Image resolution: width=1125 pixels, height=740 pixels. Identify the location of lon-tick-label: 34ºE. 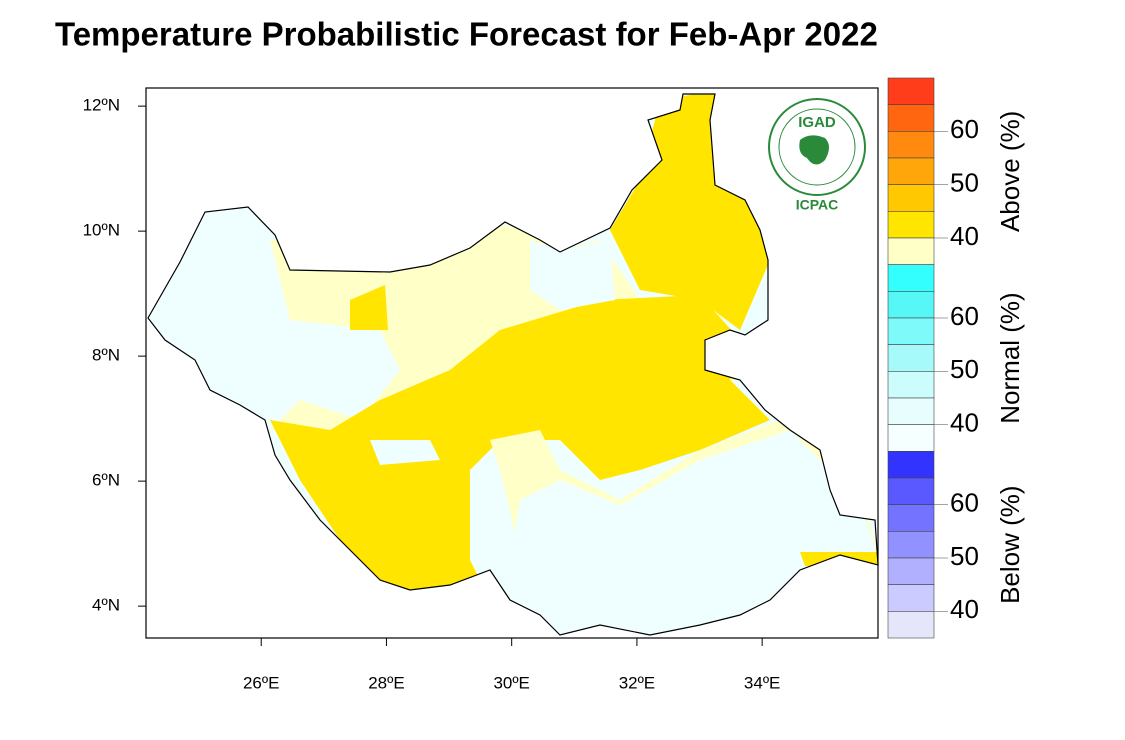
(762, 682).